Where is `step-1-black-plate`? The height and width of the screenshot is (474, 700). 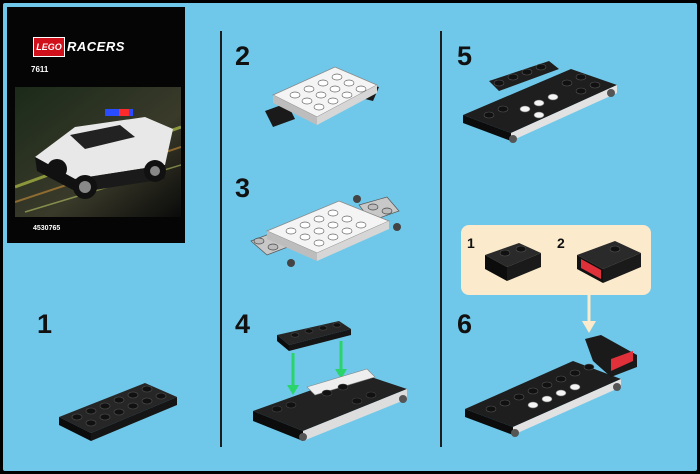 step-1-black-plate is located at coordinates (118, 412).